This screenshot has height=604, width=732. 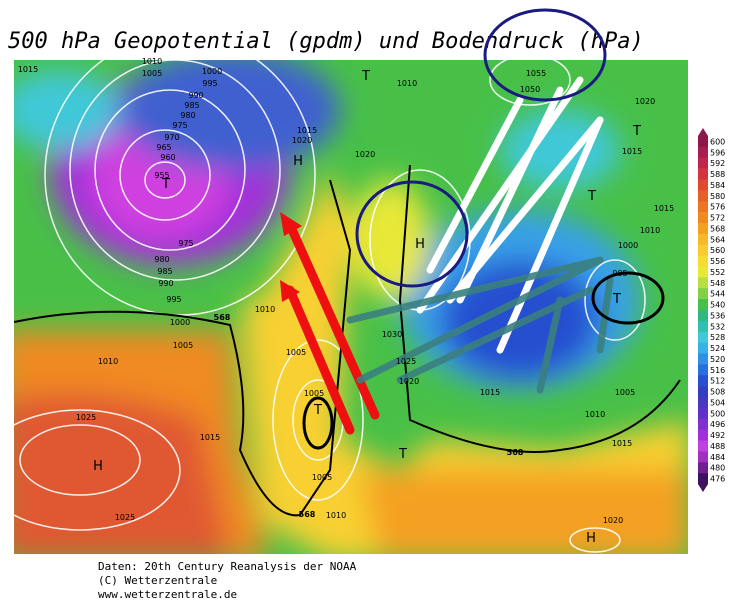 I want to click on colorbar-label: 508, so click(x=717, y=392).